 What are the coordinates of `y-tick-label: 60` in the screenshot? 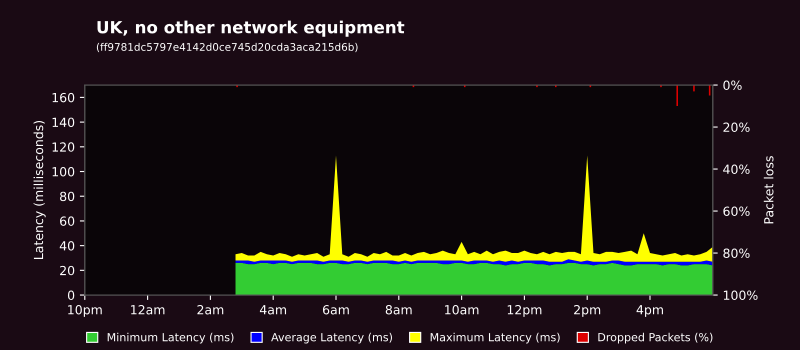 It's located at (67, 221).